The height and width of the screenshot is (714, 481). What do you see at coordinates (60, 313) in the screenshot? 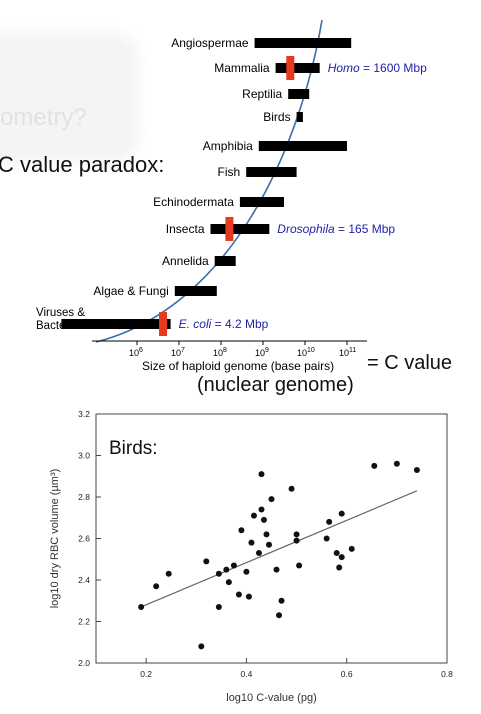
I see `category-label-10-line-0: Viruses &` at bounding box center [60, 313].